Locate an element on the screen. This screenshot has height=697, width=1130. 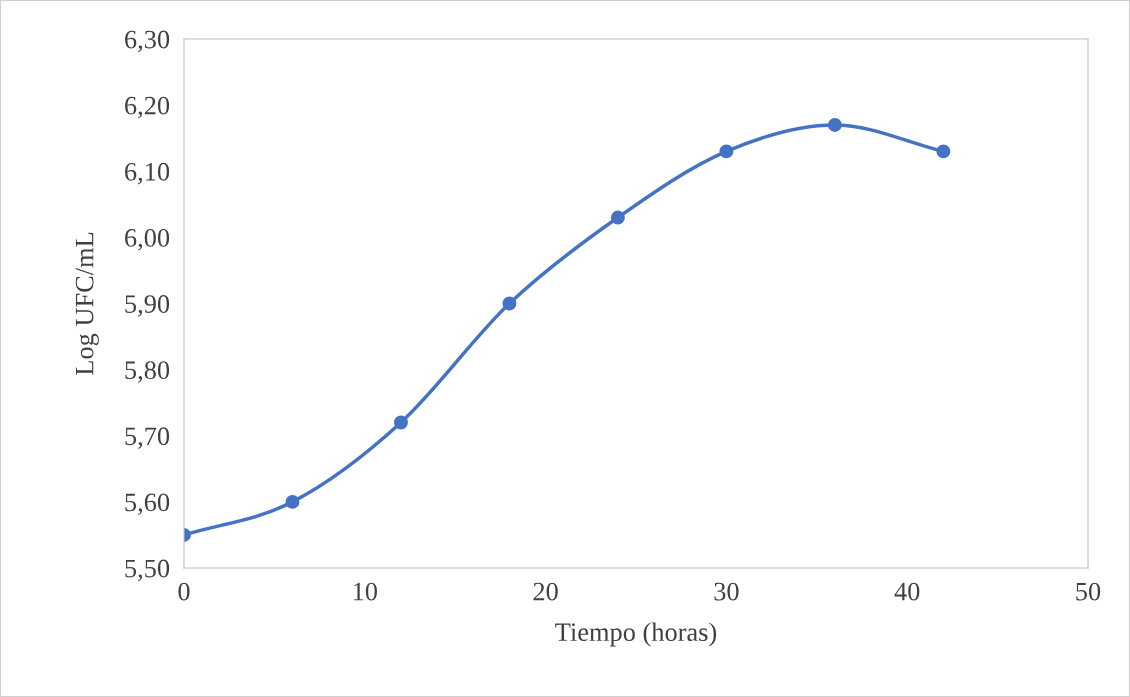
y-tick-label: 5,70 is located at coordinates (147, 438).